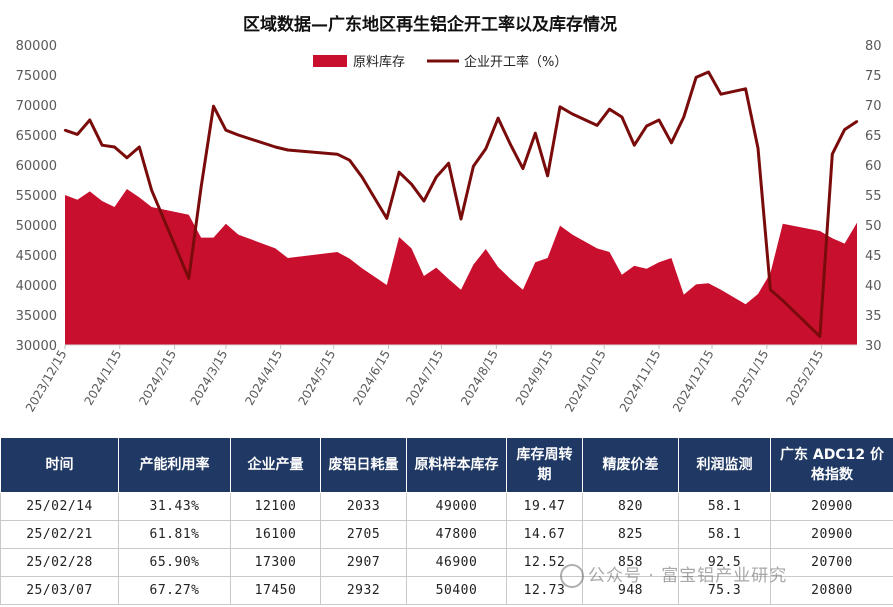 The image size is (893, 607). What do you see at coordinates (873, 46) in the screenshot?
I see `right-axis-tick-label: 80` at bounding box center [873, 46].